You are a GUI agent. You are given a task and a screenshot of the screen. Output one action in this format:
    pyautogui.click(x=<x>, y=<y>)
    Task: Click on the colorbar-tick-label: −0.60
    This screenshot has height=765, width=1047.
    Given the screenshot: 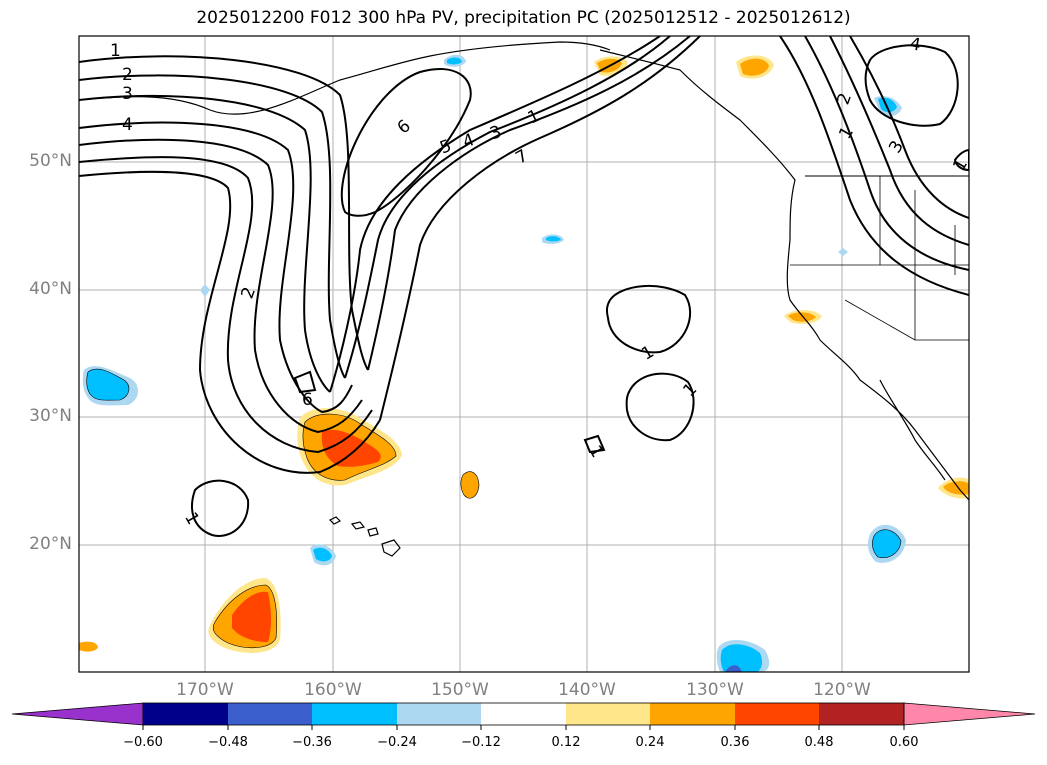 What is the action you would take?
    pyautogui.click(x=143, y=742)
    